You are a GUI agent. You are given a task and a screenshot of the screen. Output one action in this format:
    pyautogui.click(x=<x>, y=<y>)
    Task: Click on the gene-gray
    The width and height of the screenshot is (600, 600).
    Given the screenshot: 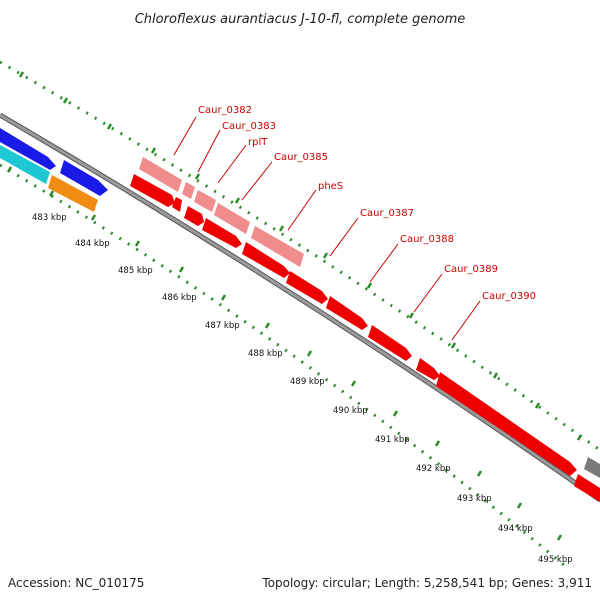 What is the action you would take?
    pyautogui.click(x=592, y=467)
    